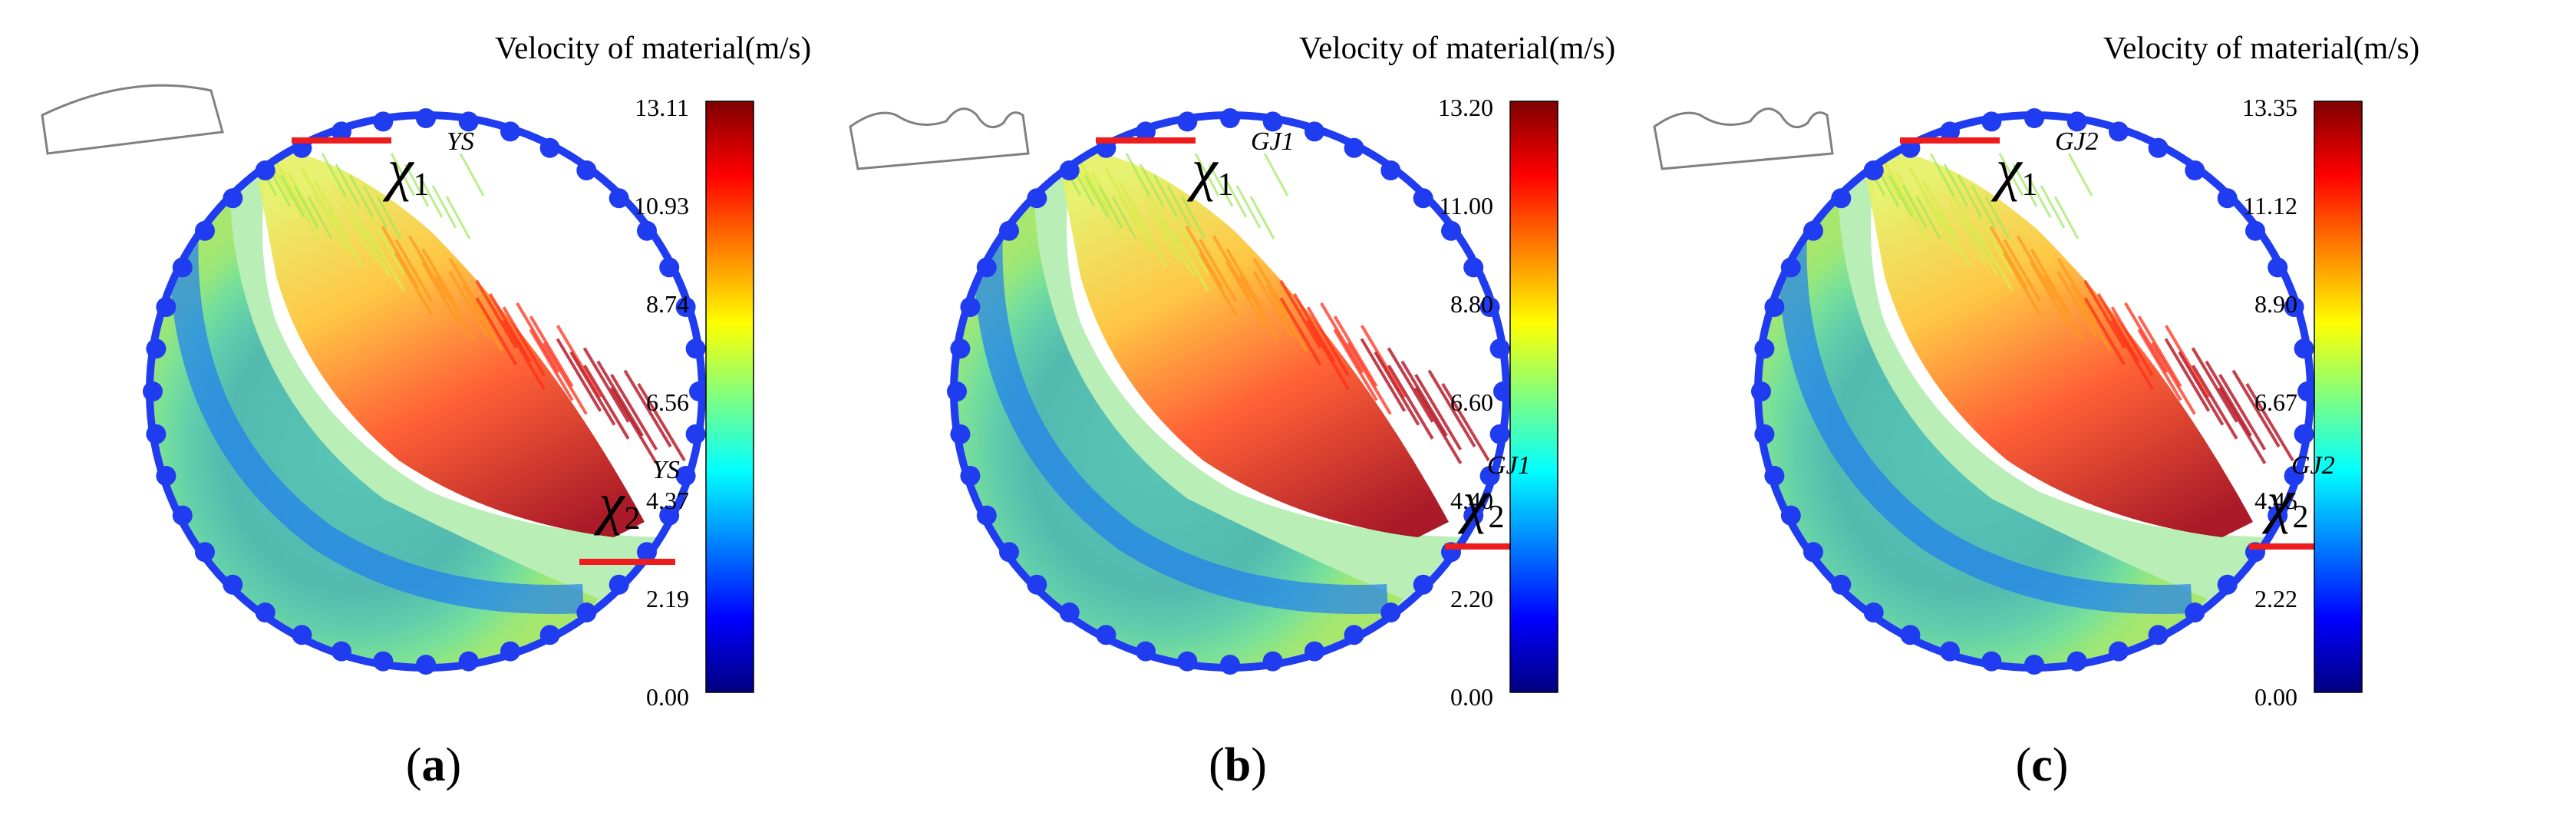  What do you see at coordinates (2275, 697) in the screenshot?
I see `colorbar-tick-label: 0.00` at bounding box center [2275, 697].